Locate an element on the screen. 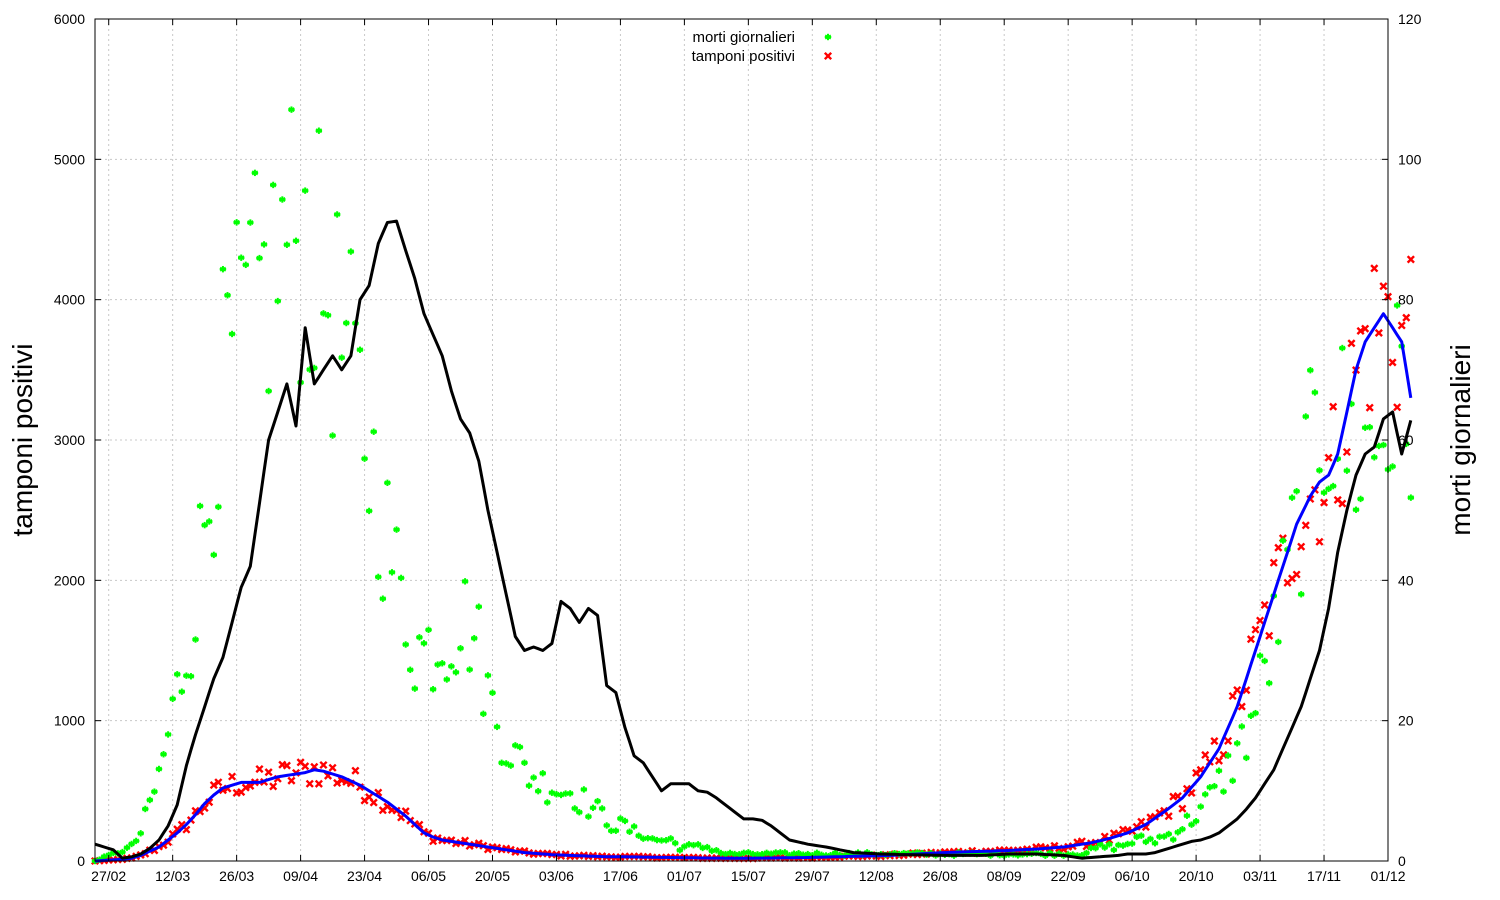 The height and width of the screenshot is (900, 1500). x-tick-label: 26/08 is located at coordinates (940, 876).